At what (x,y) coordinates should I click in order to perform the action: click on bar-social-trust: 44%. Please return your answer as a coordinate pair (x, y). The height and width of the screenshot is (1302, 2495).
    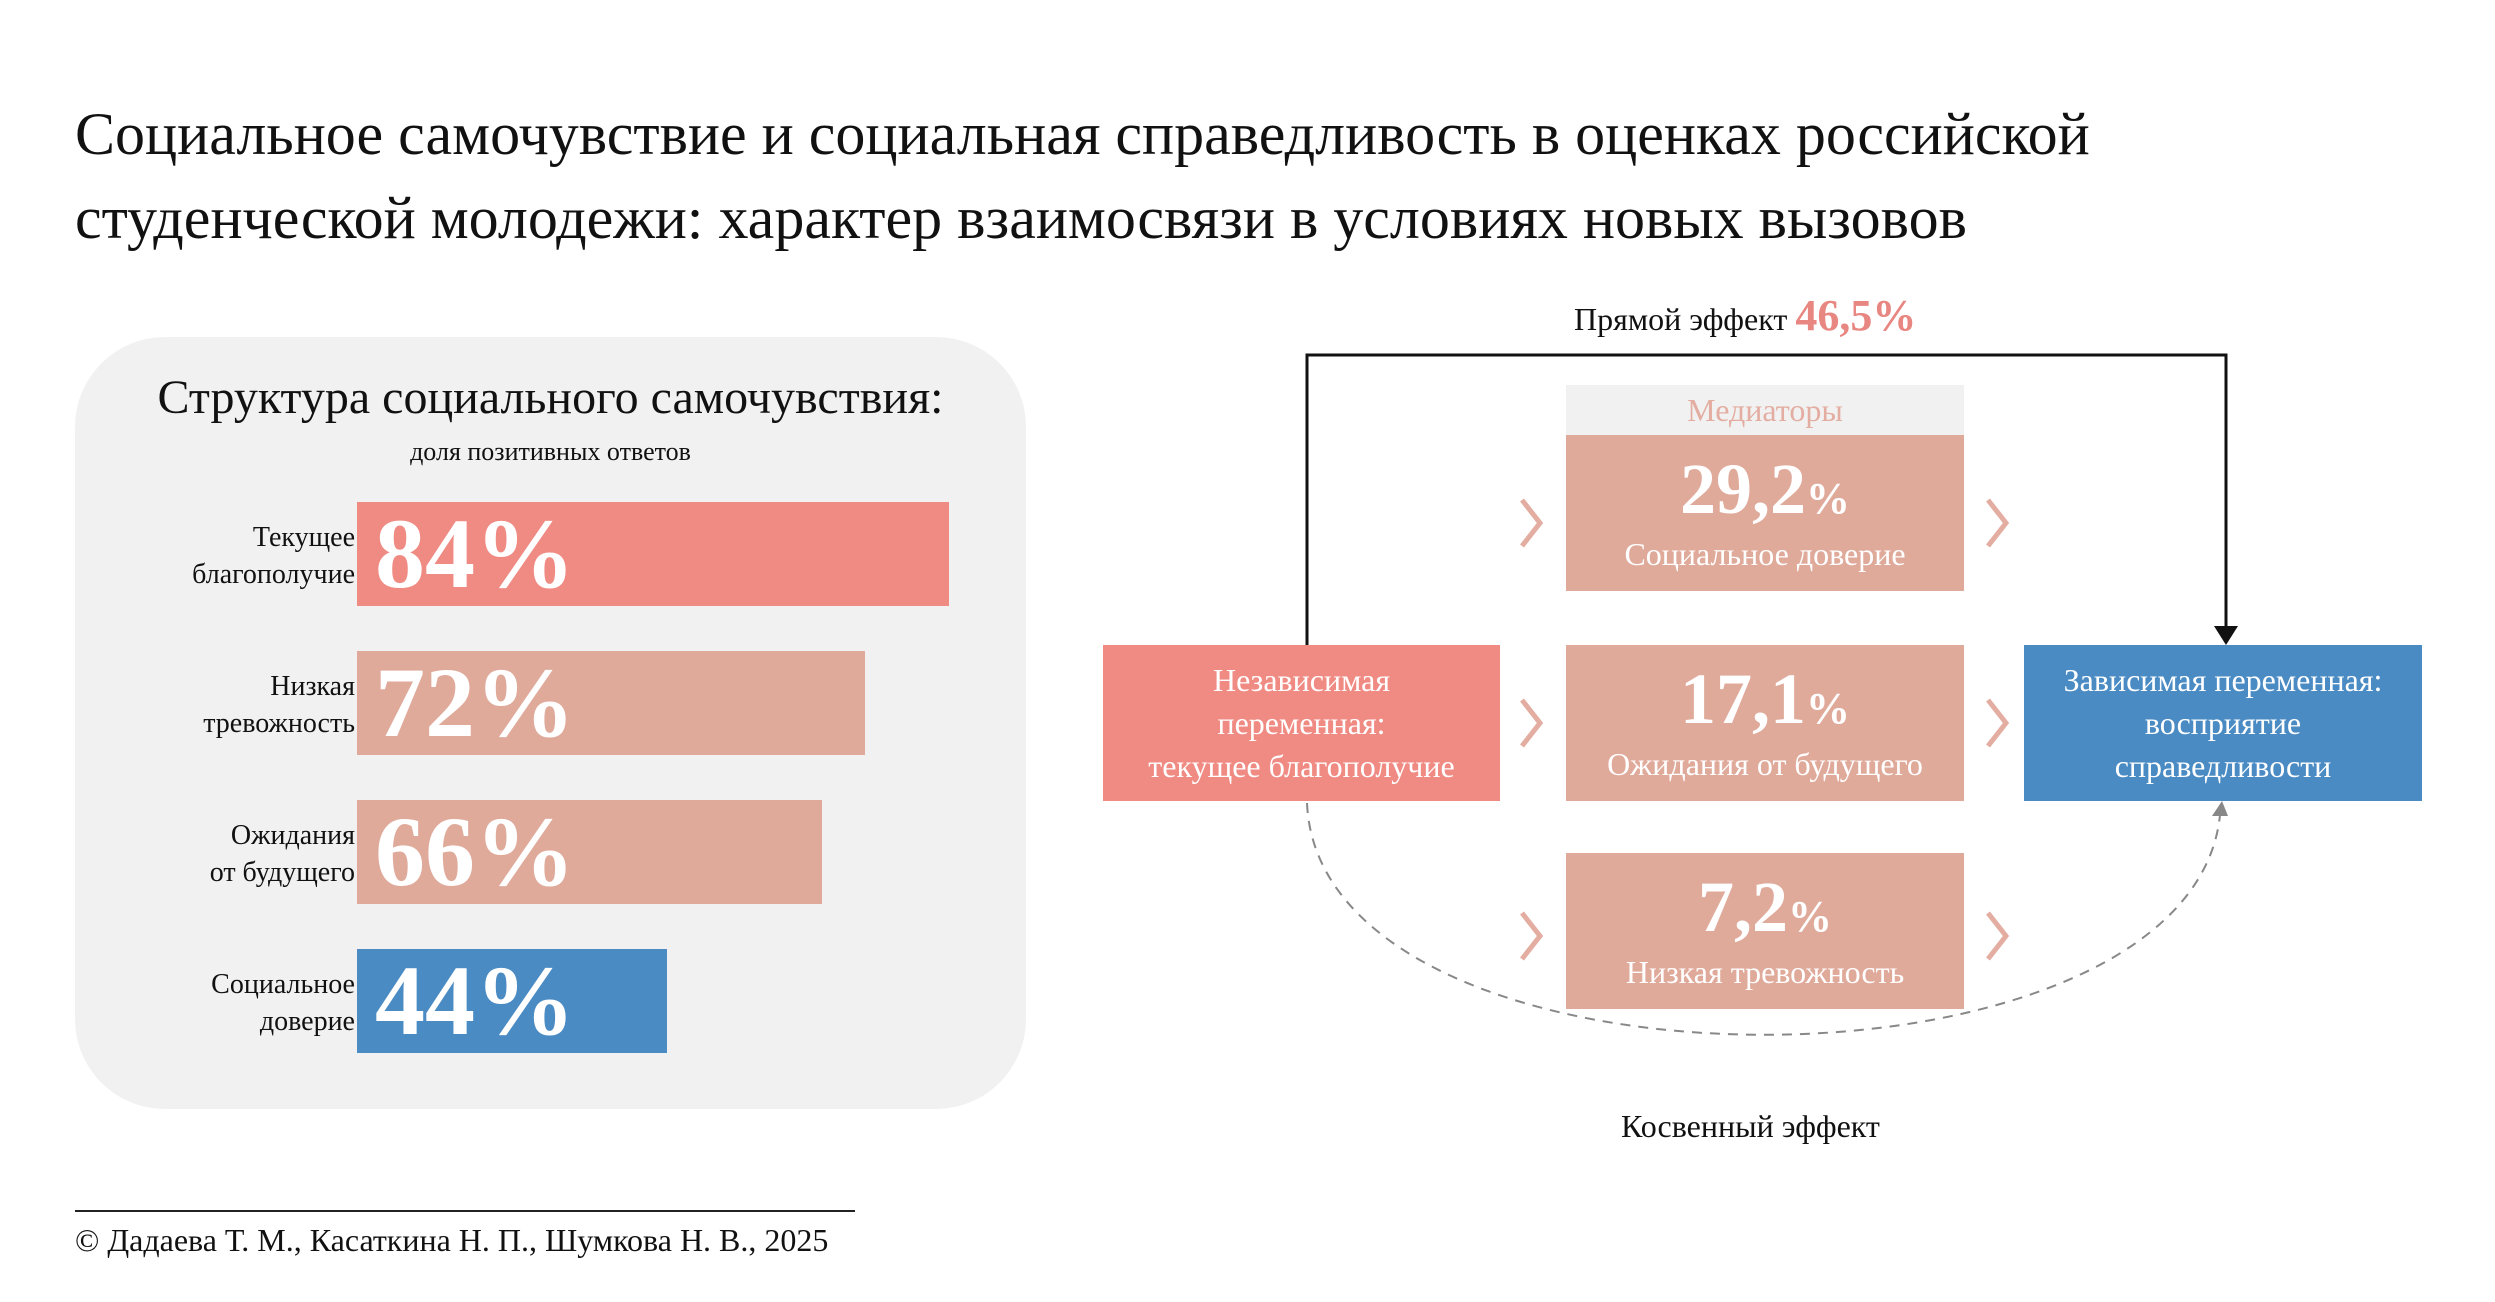
    Looking at the image, I should click on (512, 1000).